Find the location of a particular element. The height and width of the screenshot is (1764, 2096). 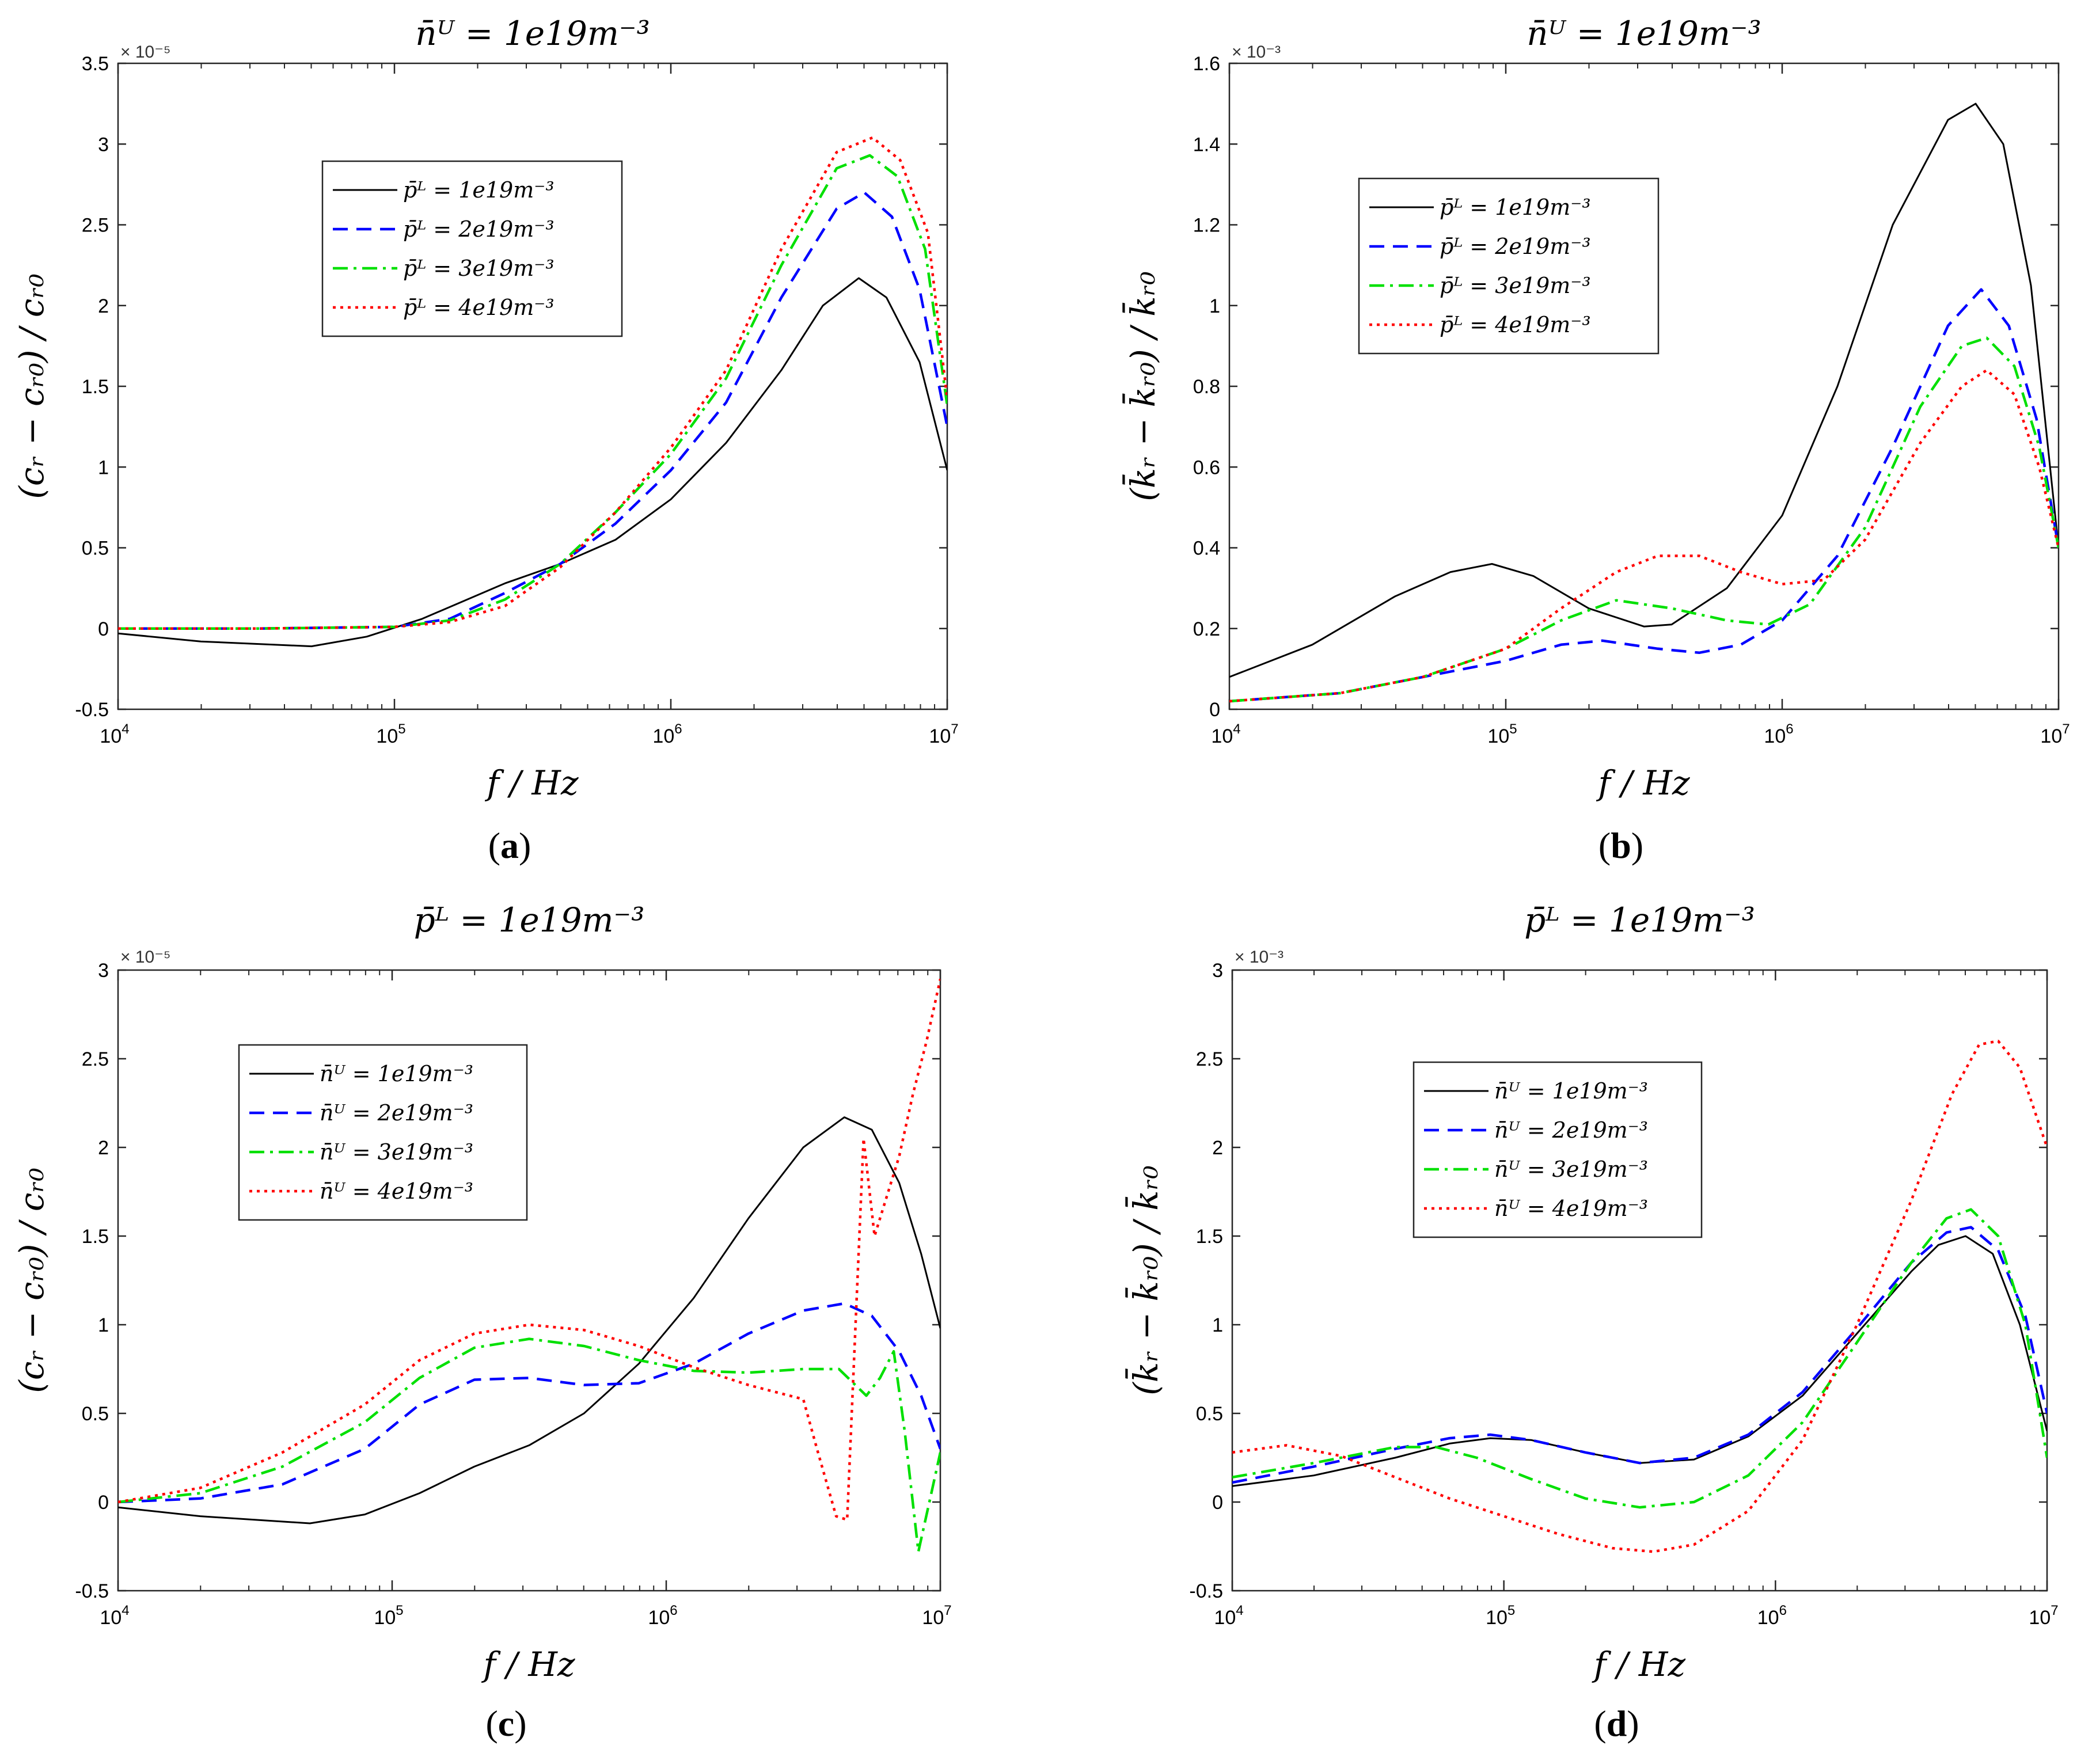

y-tick-label: 0.8 is located at coordinates (1206, 387).